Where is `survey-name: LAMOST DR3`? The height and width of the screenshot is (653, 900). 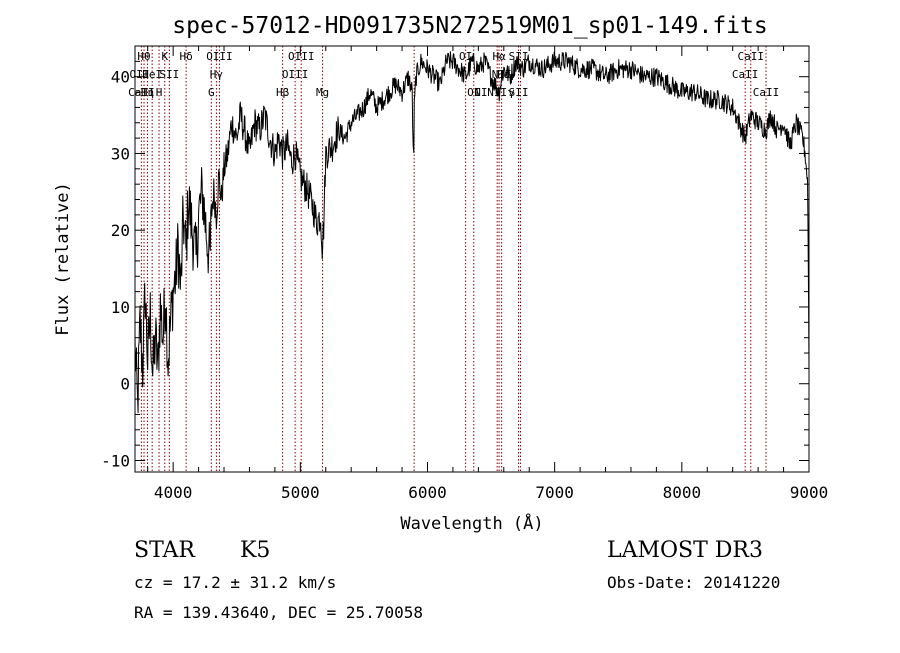 survey-name: LAMOST DR3 is located at coordinates (685, 550).